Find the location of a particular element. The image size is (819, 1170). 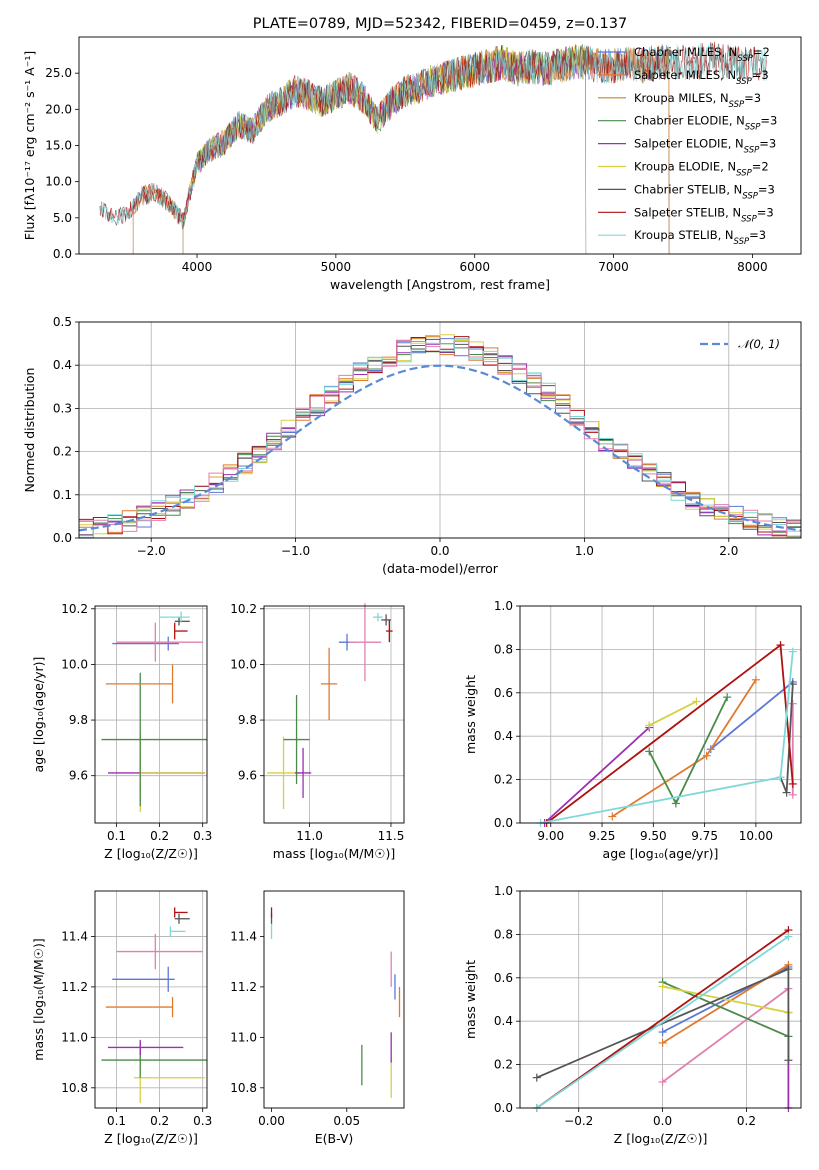

y-tick-label: 15.0 is located at coordinates (58, 146).